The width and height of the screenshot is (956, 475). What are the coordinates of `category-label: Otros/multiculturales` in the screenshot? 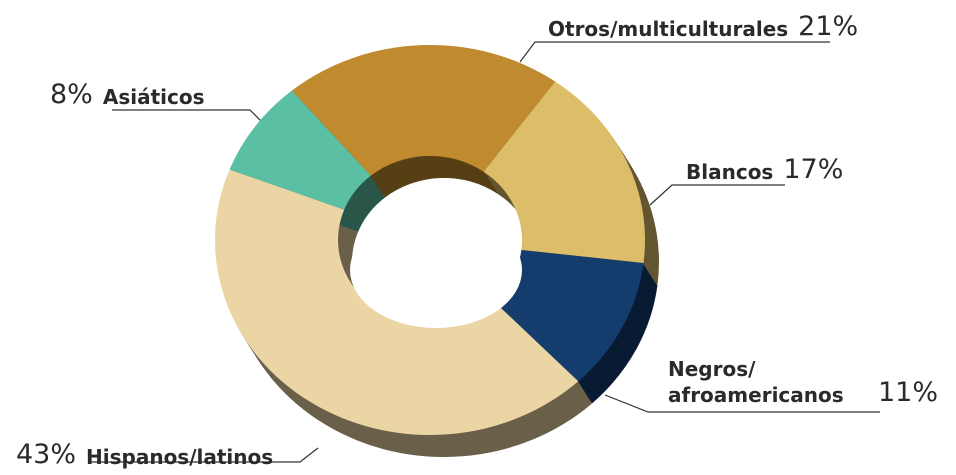 It's located at (668, 29).